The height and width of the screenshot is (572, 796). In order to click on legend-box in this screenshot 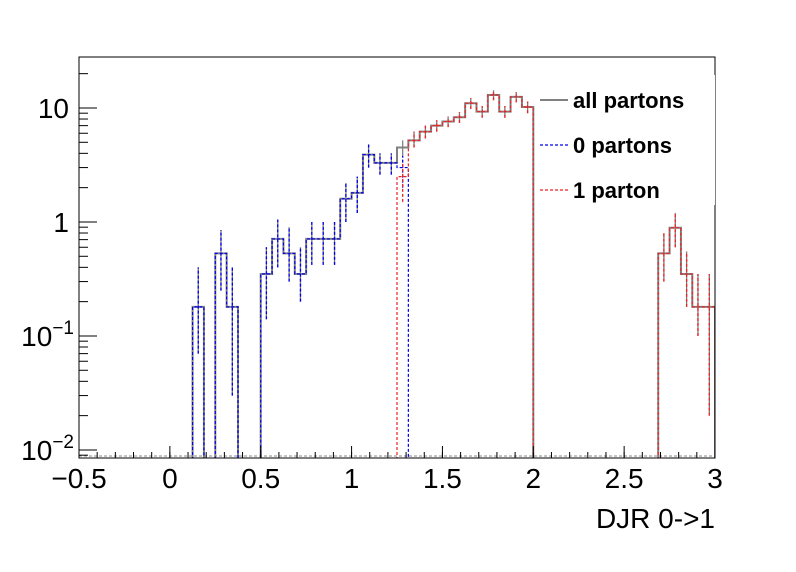, I will do `click(625, 140)`.